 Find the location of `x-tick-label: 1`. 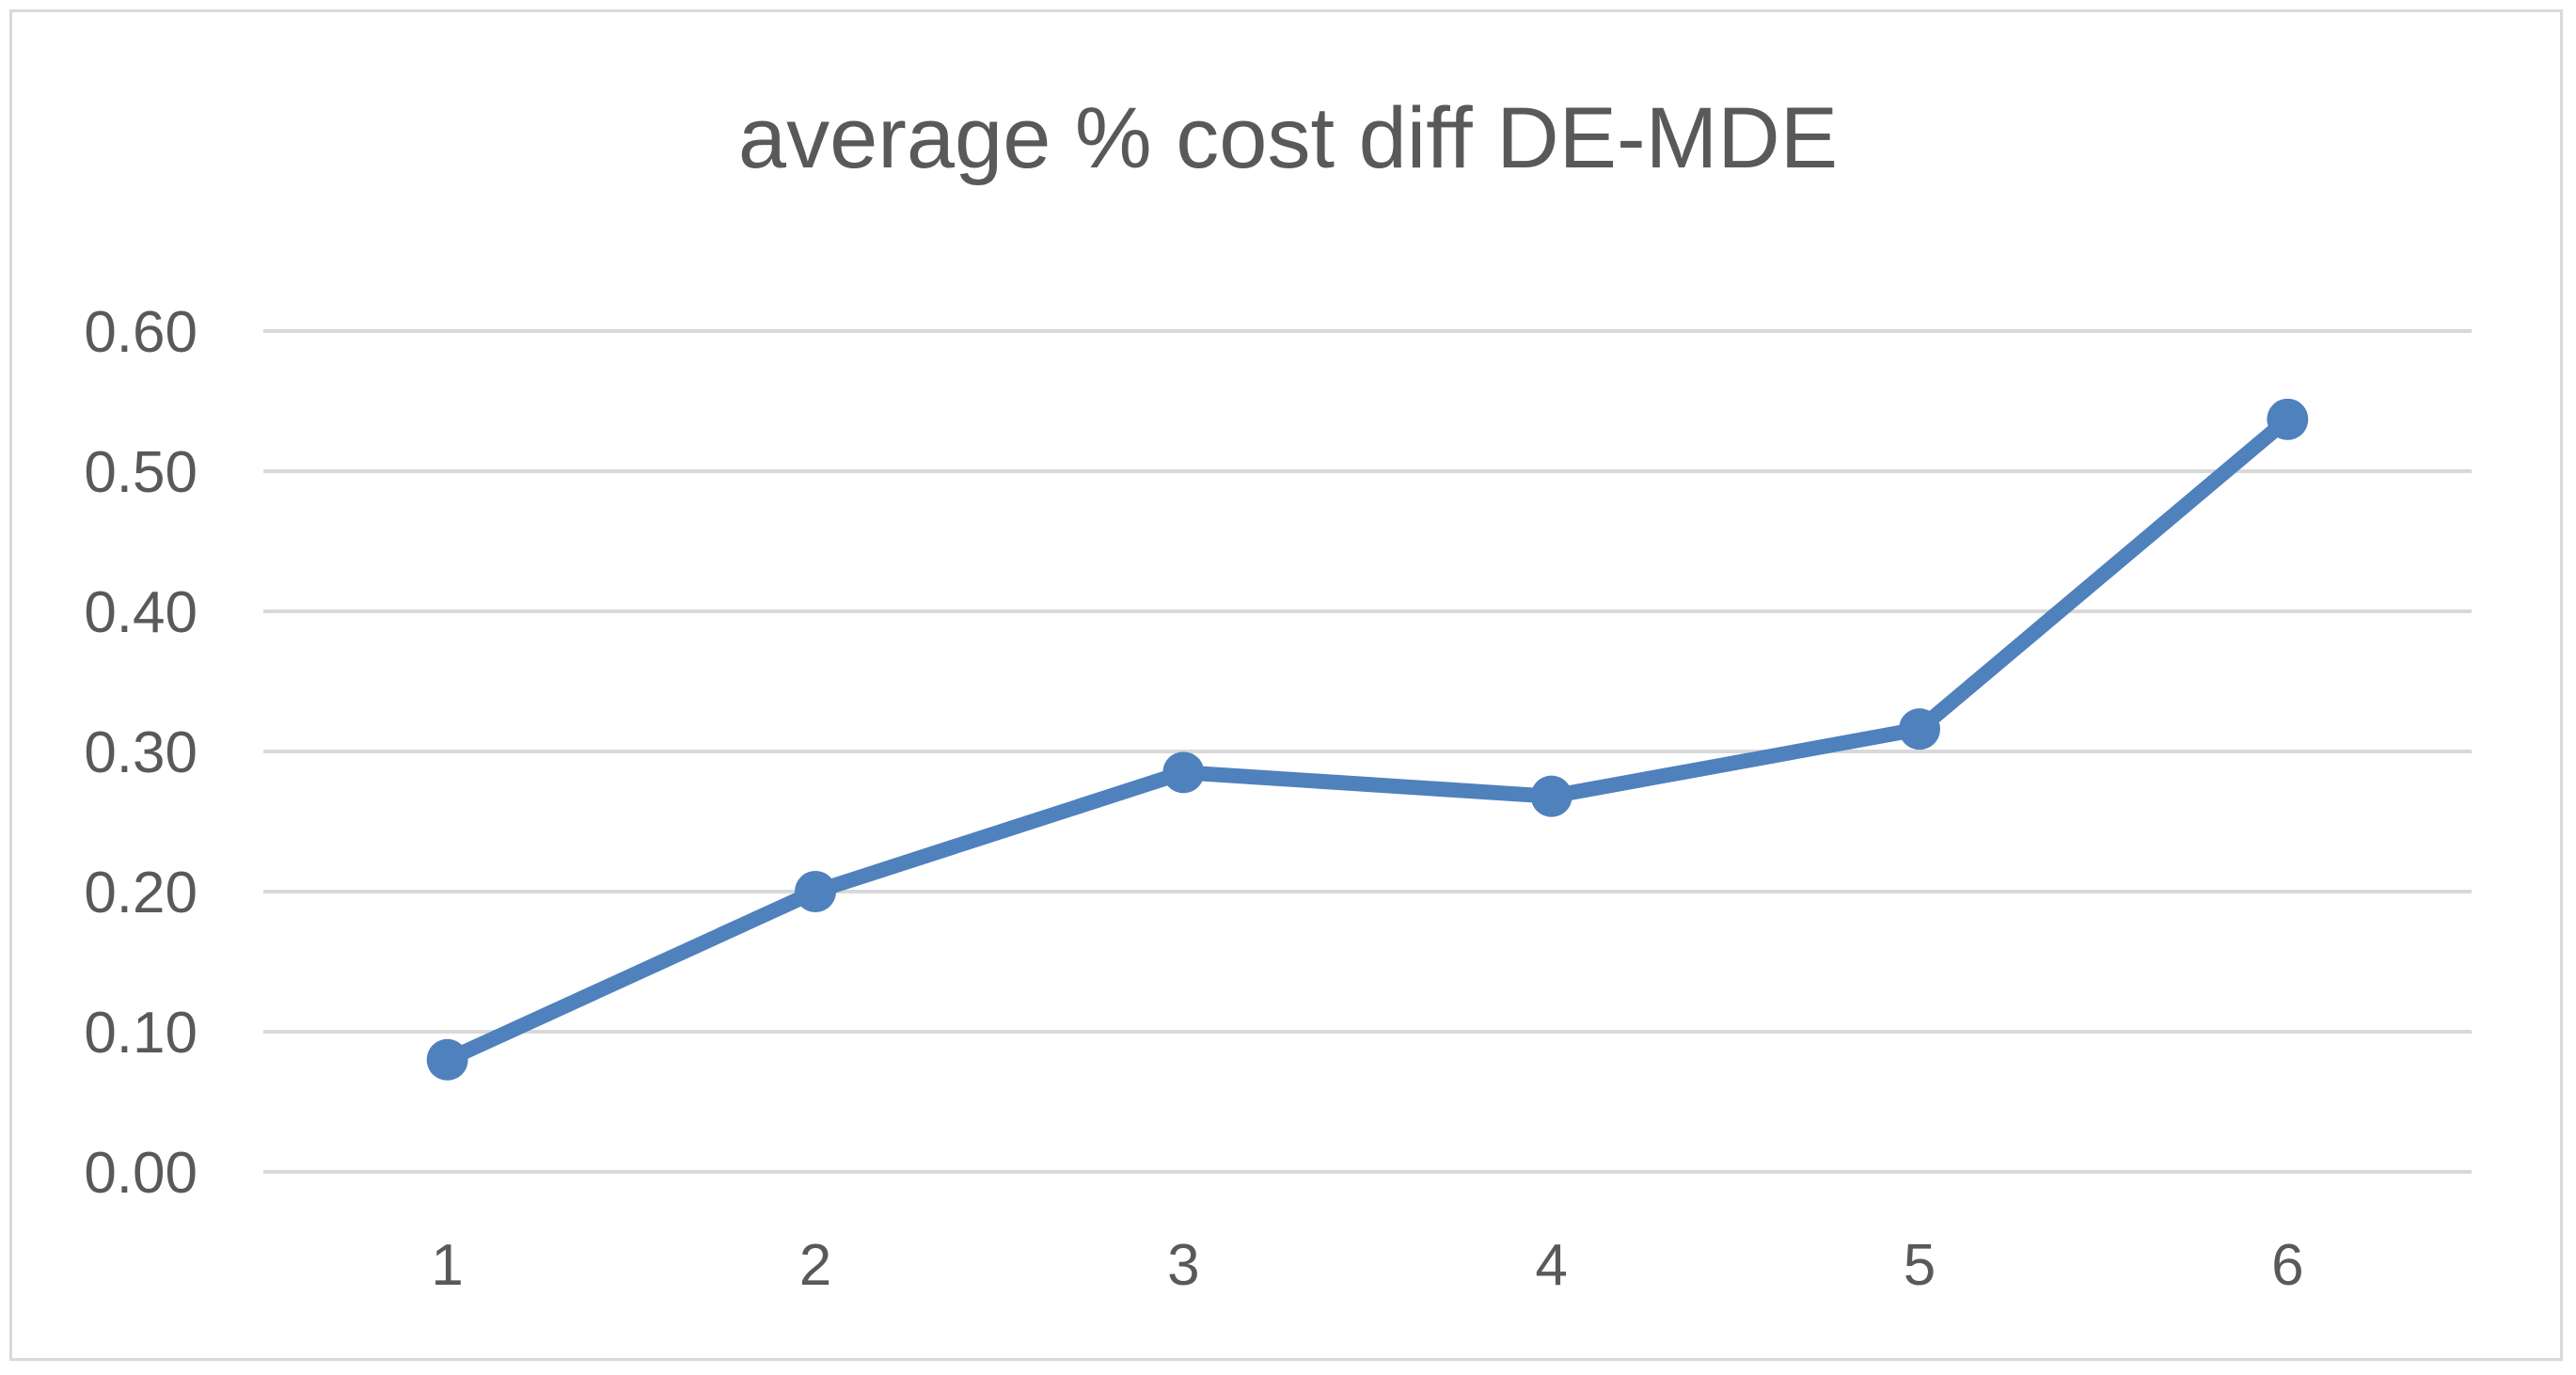

x-tick-label: 1 is located at coordinates (447, 1266).